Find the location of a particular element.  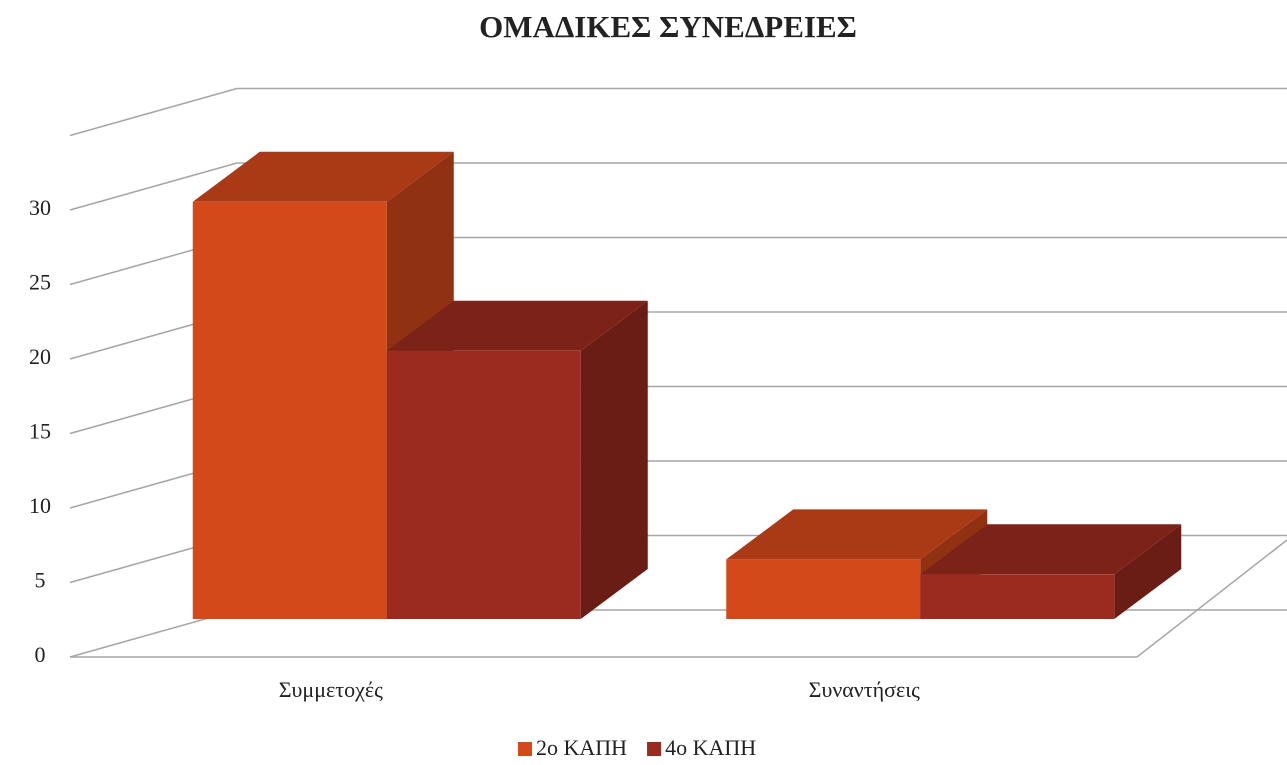

x-tick-label: Συναντήσεις is located at coordinates (864, 689).